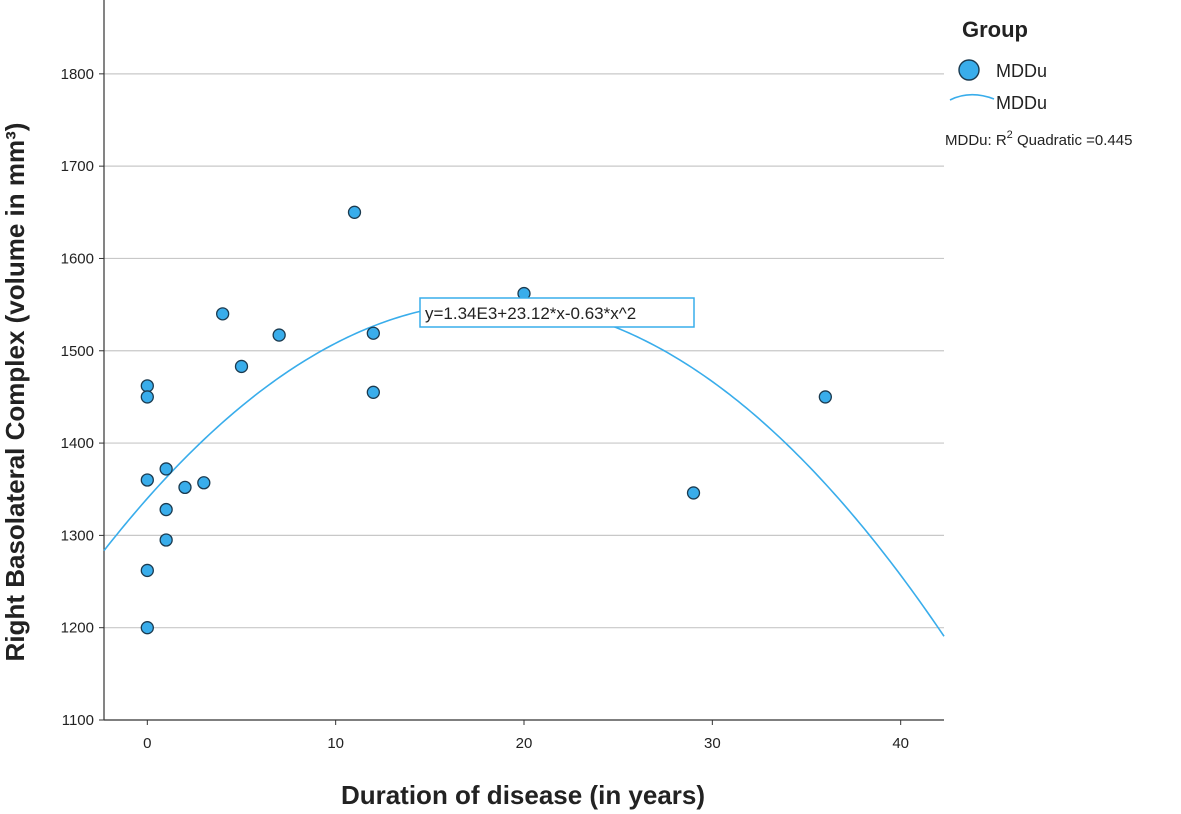  Describe the element at coordinates (1073, 140) in the screenshot. I see `r-squared-suffix: Quadratic =0.445` at that location.